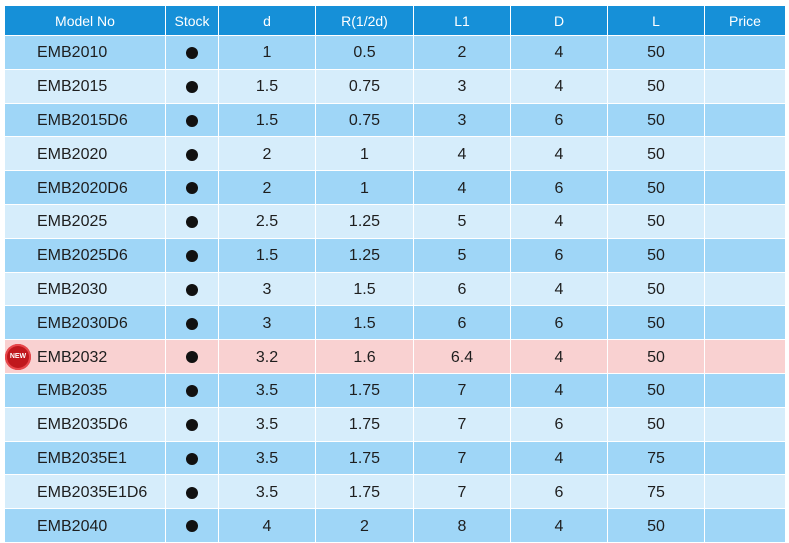  What do you see at coordinates (364, 52) in the screenshot?
I see `cell-r: 0.5` at bounding box center [364, 52].